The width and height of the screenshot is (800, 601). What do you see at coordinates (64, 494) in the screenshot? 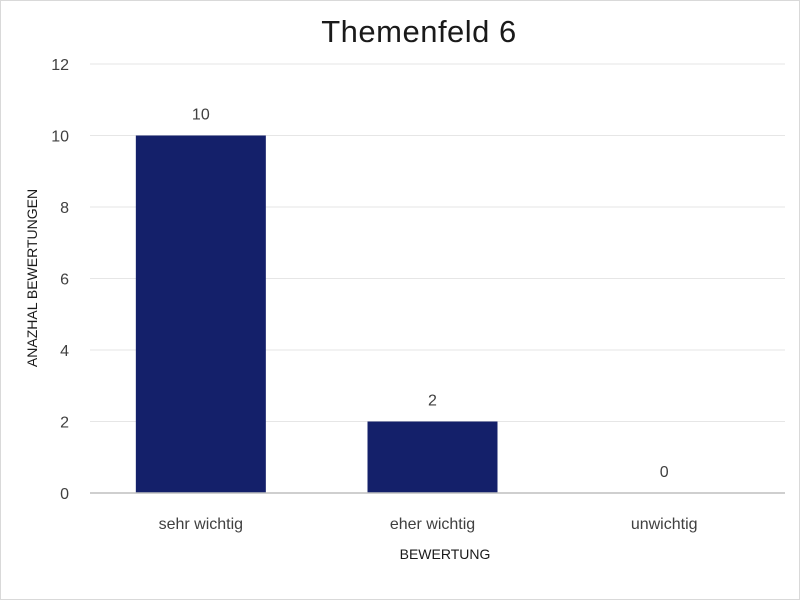
I see `y-tick-label: 0` at bounding box center [64, 494].